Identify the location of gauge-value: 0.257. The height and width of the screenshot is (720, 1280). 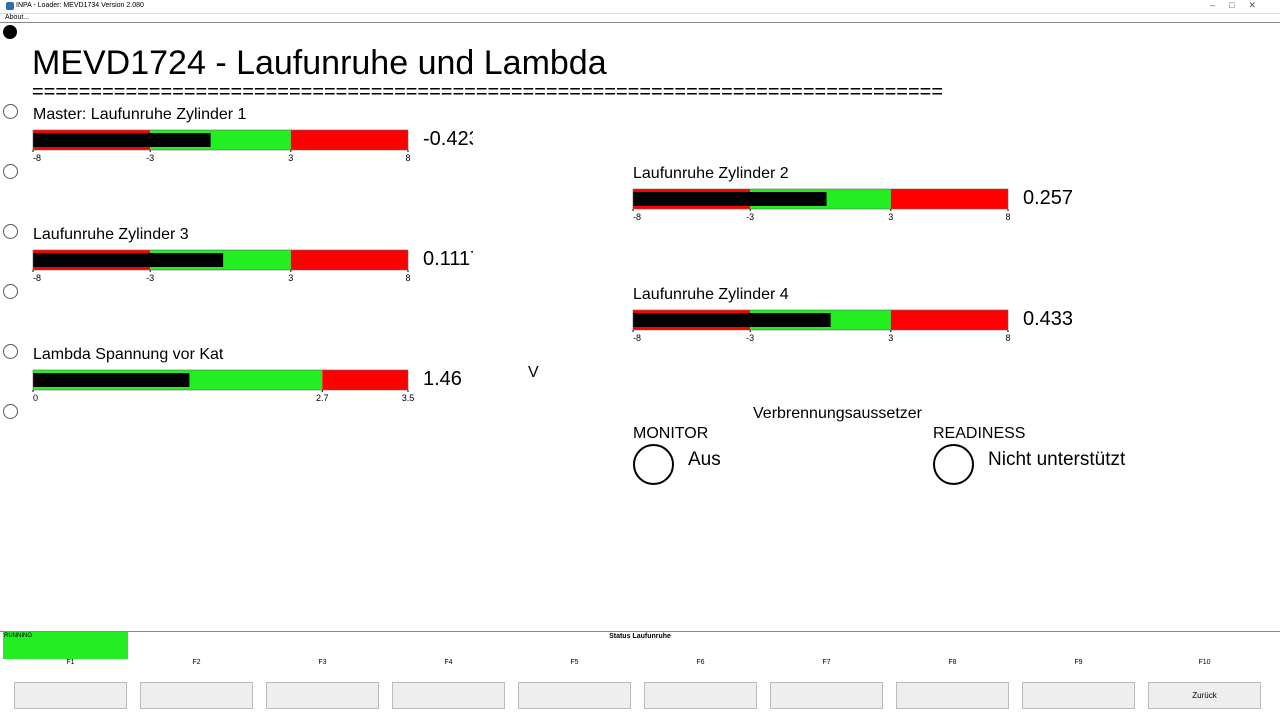
(1048, 198).